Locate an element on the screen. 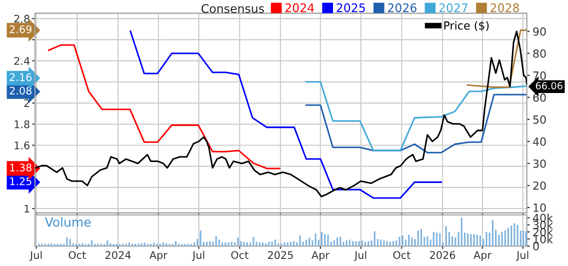 The image size is (568, 266). legend-label: 2026 is located at coordinates (402, 7).